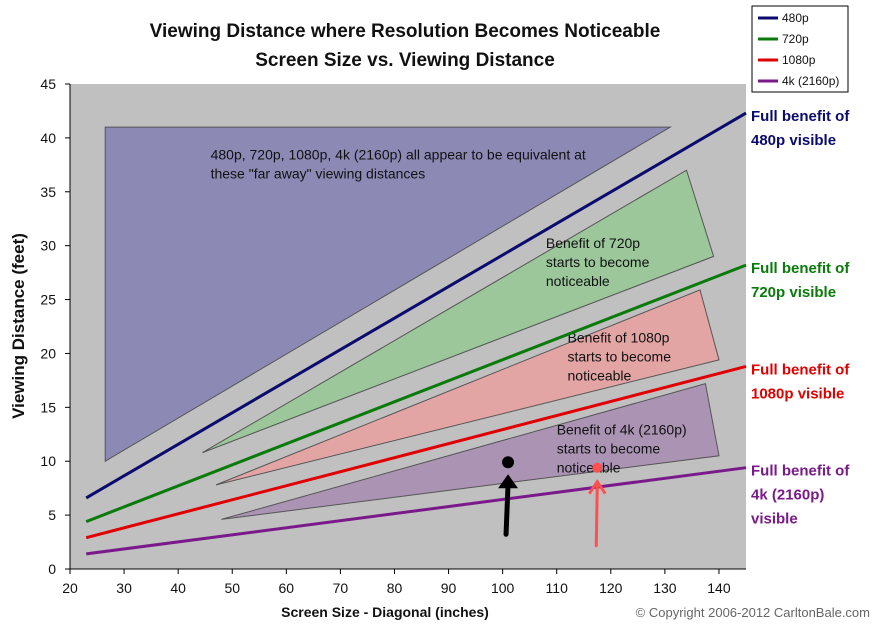  I want to click on legend-label: 480p, so click(795, 18).